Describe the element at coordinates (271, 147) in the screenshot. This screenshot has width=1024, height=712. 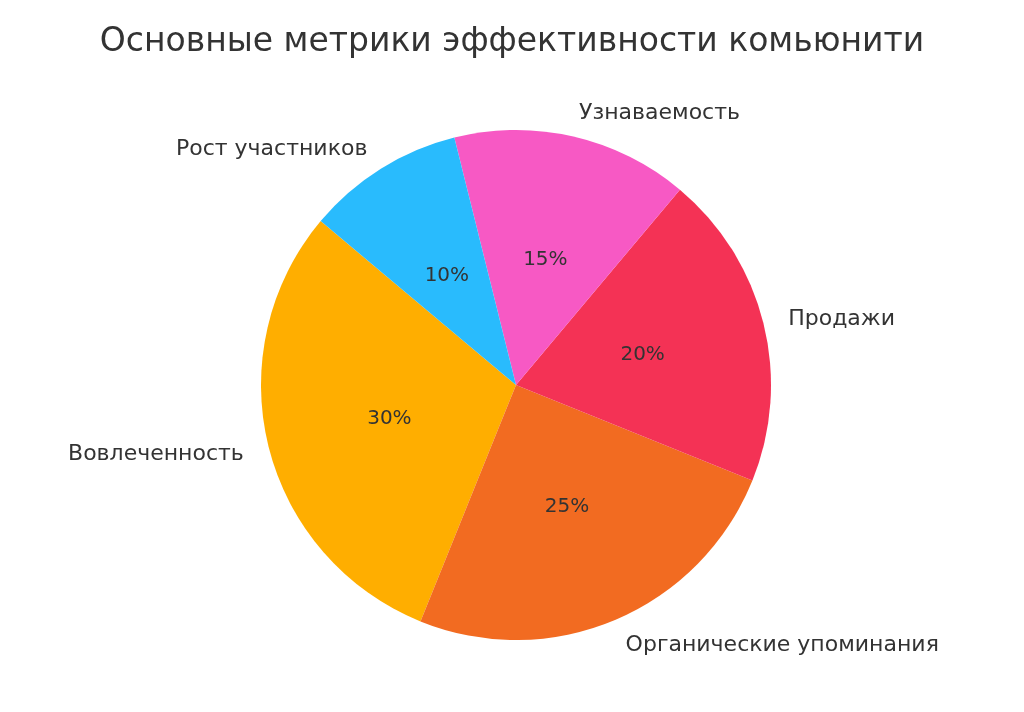
I see `slice-label: Рост участников` at that location.